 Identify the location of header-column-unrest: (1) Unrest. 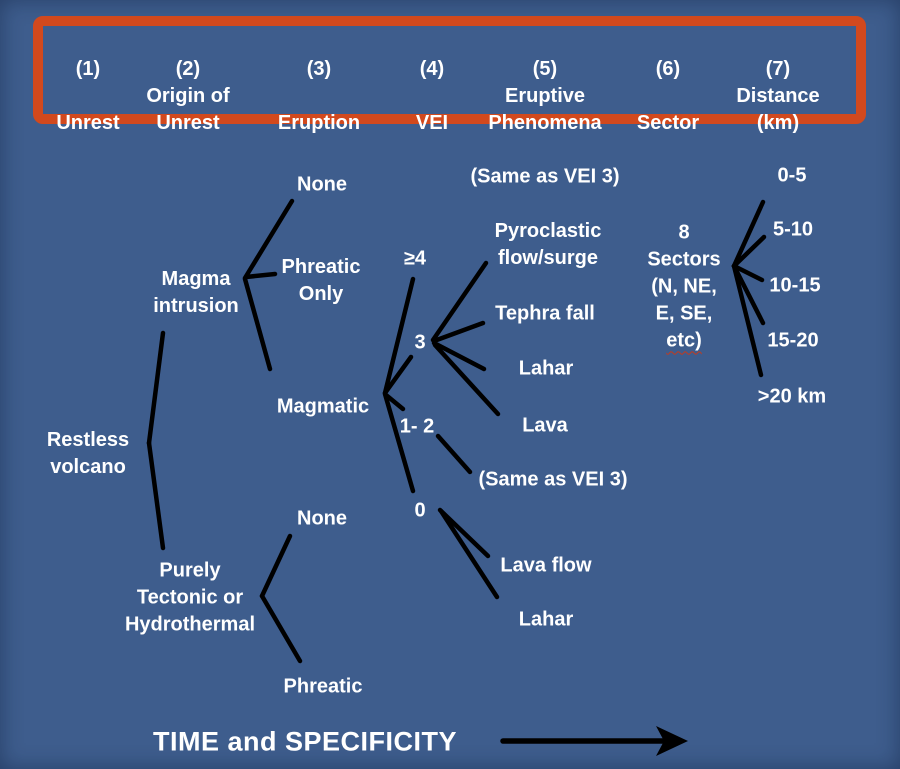
(87, 96).